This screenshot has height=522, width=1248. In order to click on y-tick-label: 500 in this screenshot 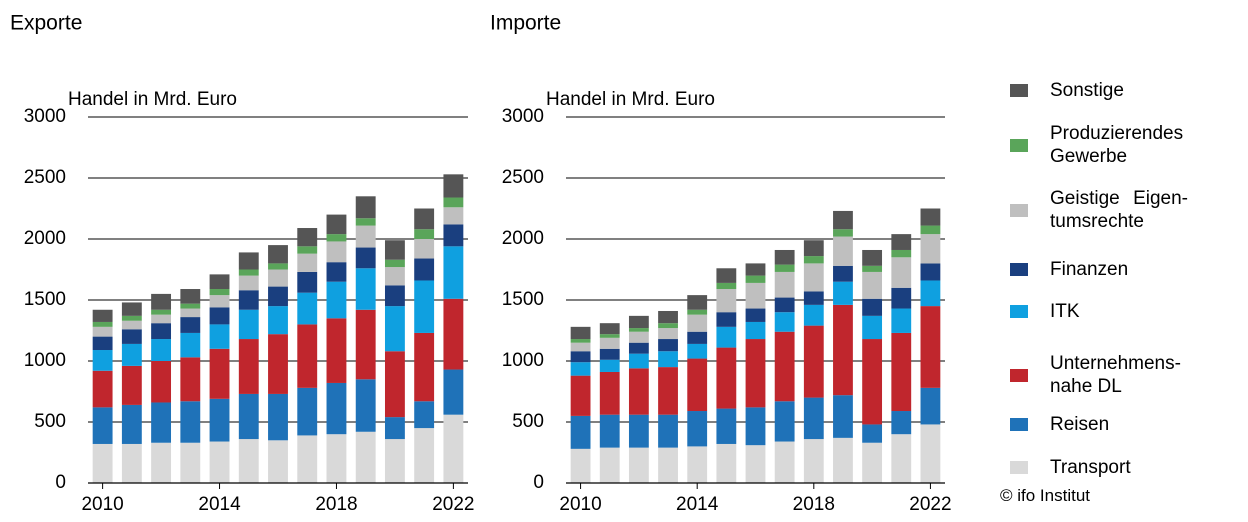, I will do `click(528, 421)`.